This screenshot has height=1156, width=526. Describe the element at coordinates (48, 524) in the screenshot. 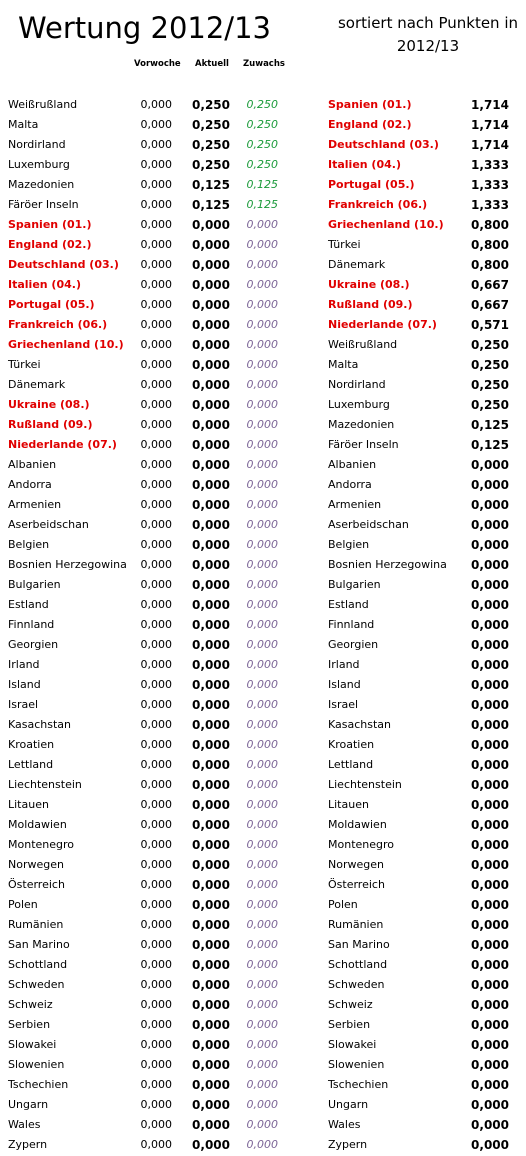

I see `team-name: Aserbeidschan` at that location.